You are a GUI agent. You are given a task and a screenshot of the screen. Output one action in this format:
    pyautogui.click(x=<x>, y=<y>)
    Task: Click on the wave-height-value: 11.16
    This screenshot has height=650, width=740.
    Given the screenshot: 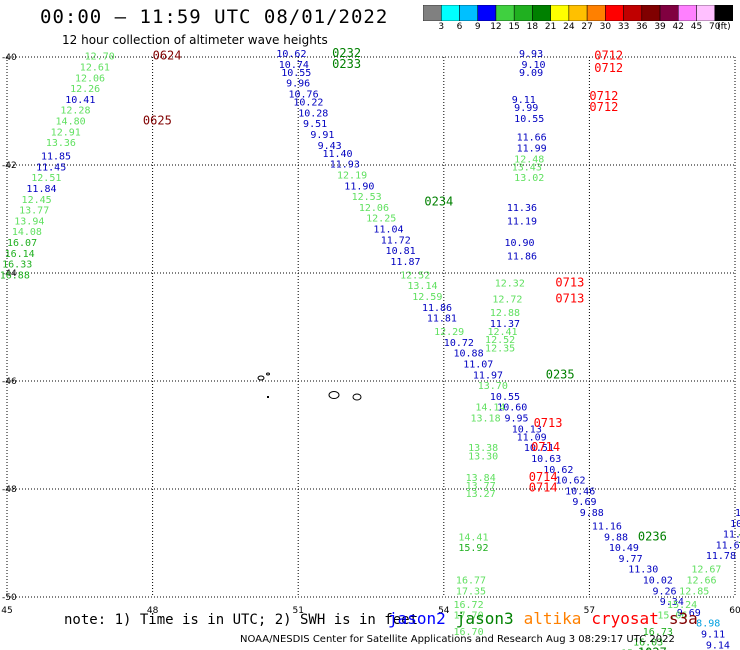 What is the action you would take?
    pyautogui.click(x=607, y=527)
    